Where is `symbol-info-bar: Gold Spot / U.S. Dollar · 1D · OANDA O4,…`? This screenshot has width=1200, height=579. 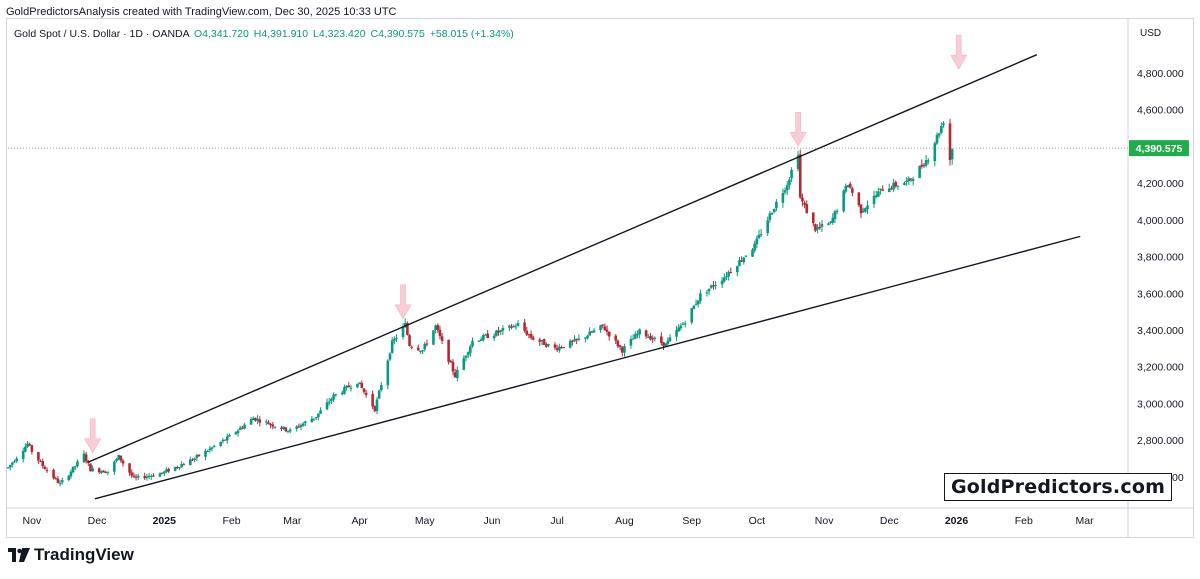
symbol-info-bar: Gold Spot / U.S. Dollar · 1D · OANDA O4,… is located at coordinates (264, 34).